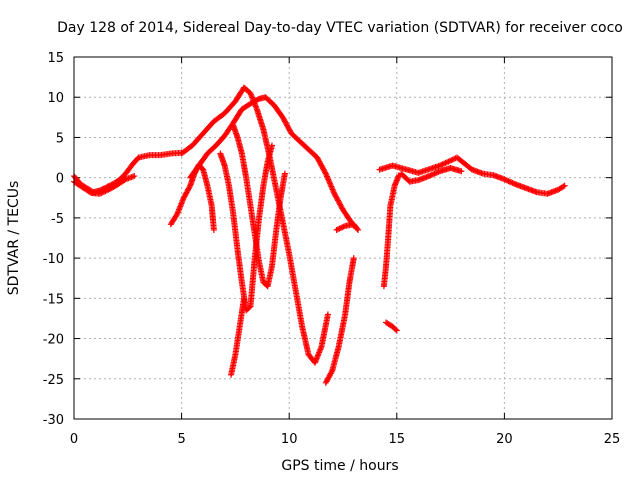 The width and height of the screenshot is (640, 480). I want to click on y-tick-label: -25, so click(53, 380).